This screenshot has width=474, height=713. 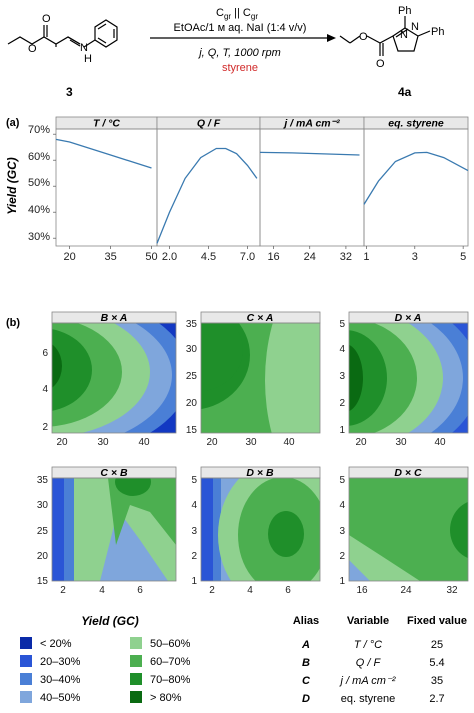 What do you see at coordinates (240, 28) in the screenshot?
I see `electrolyte-text: EtOAc/1 м aq. NaI (1:4 v/v)` at bounding box center [240, 28].